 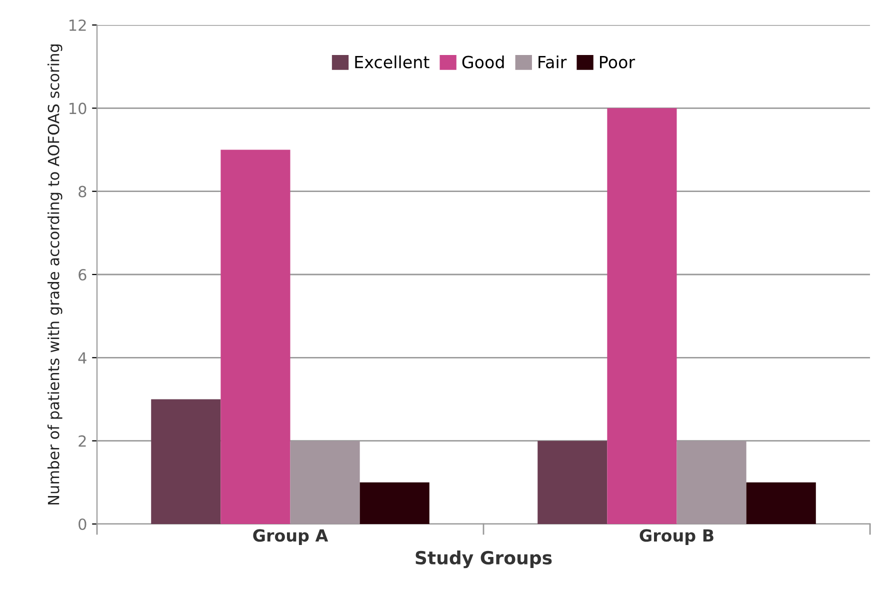 What do you see at coordinates (290, 537) in the screenshot?
I see `x-tick-label: Group A` at bounding box center [290, 537].